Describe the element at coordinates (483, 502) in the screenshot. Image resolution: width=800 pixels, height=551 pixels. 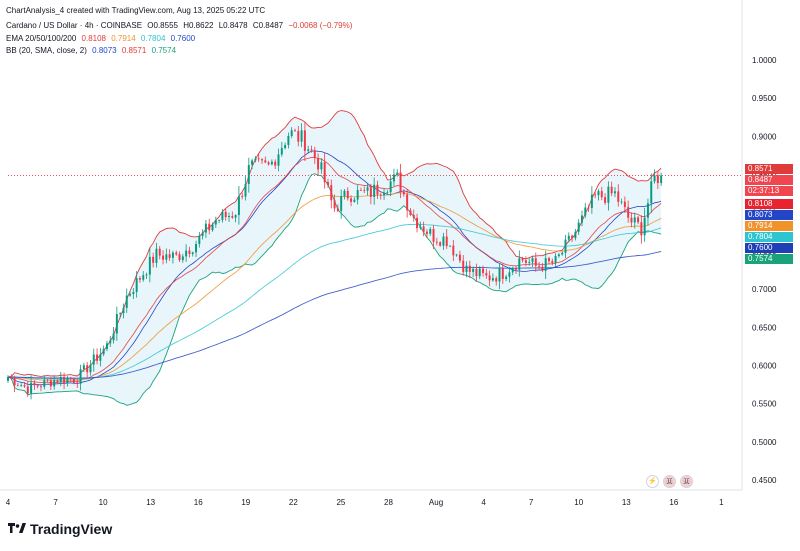
I see `x-tick-label: 4` at that location.